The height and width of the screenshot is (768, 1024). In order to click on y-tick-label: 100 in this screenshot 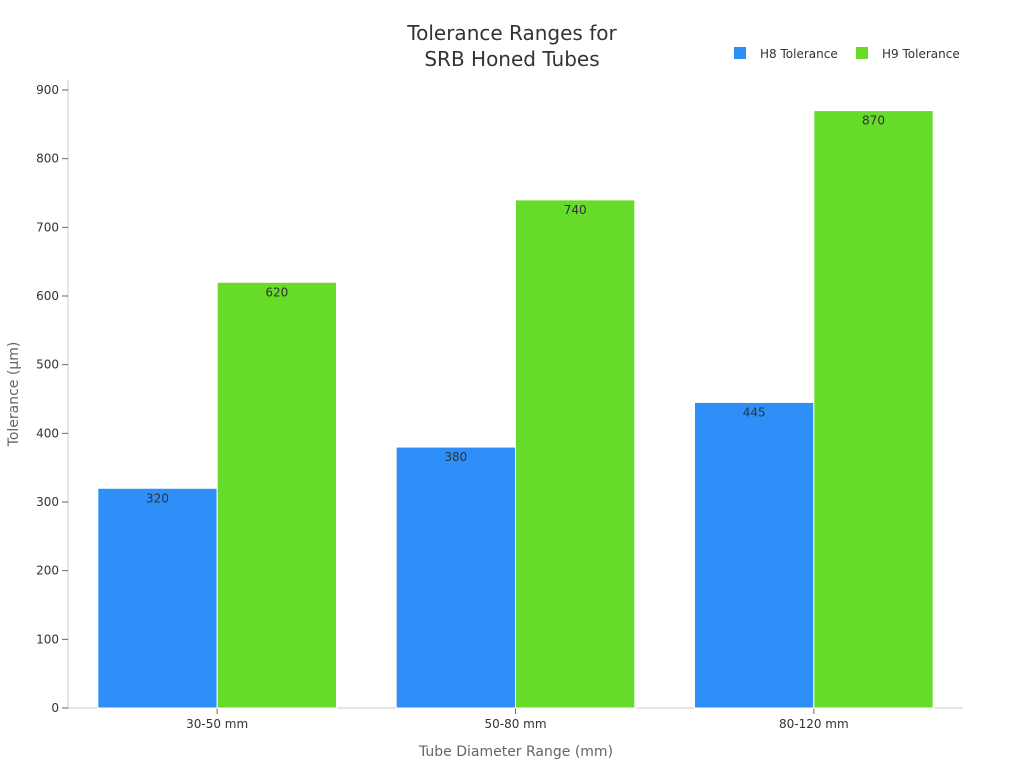, I will do `click(47, 639)`.